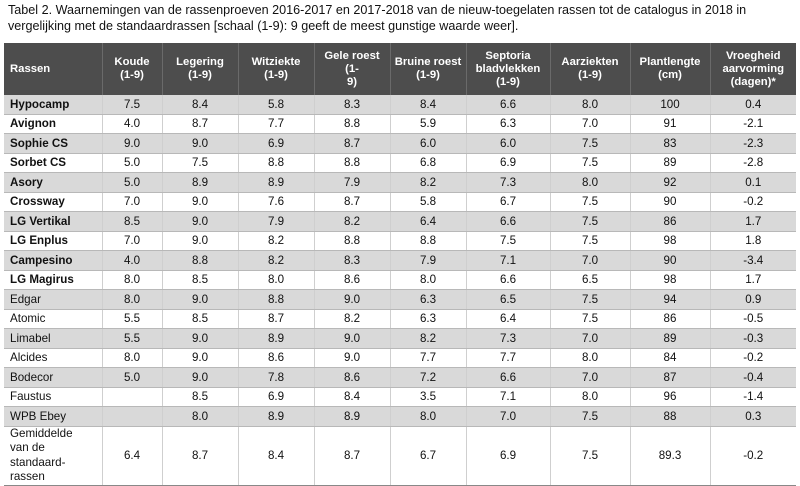 The image size is (800, 486). Describe the element at coordinates (752, 69) in the screenshot. I see `header-vroegheid: Vroegheid aarvorming (dagen)*` at that location.